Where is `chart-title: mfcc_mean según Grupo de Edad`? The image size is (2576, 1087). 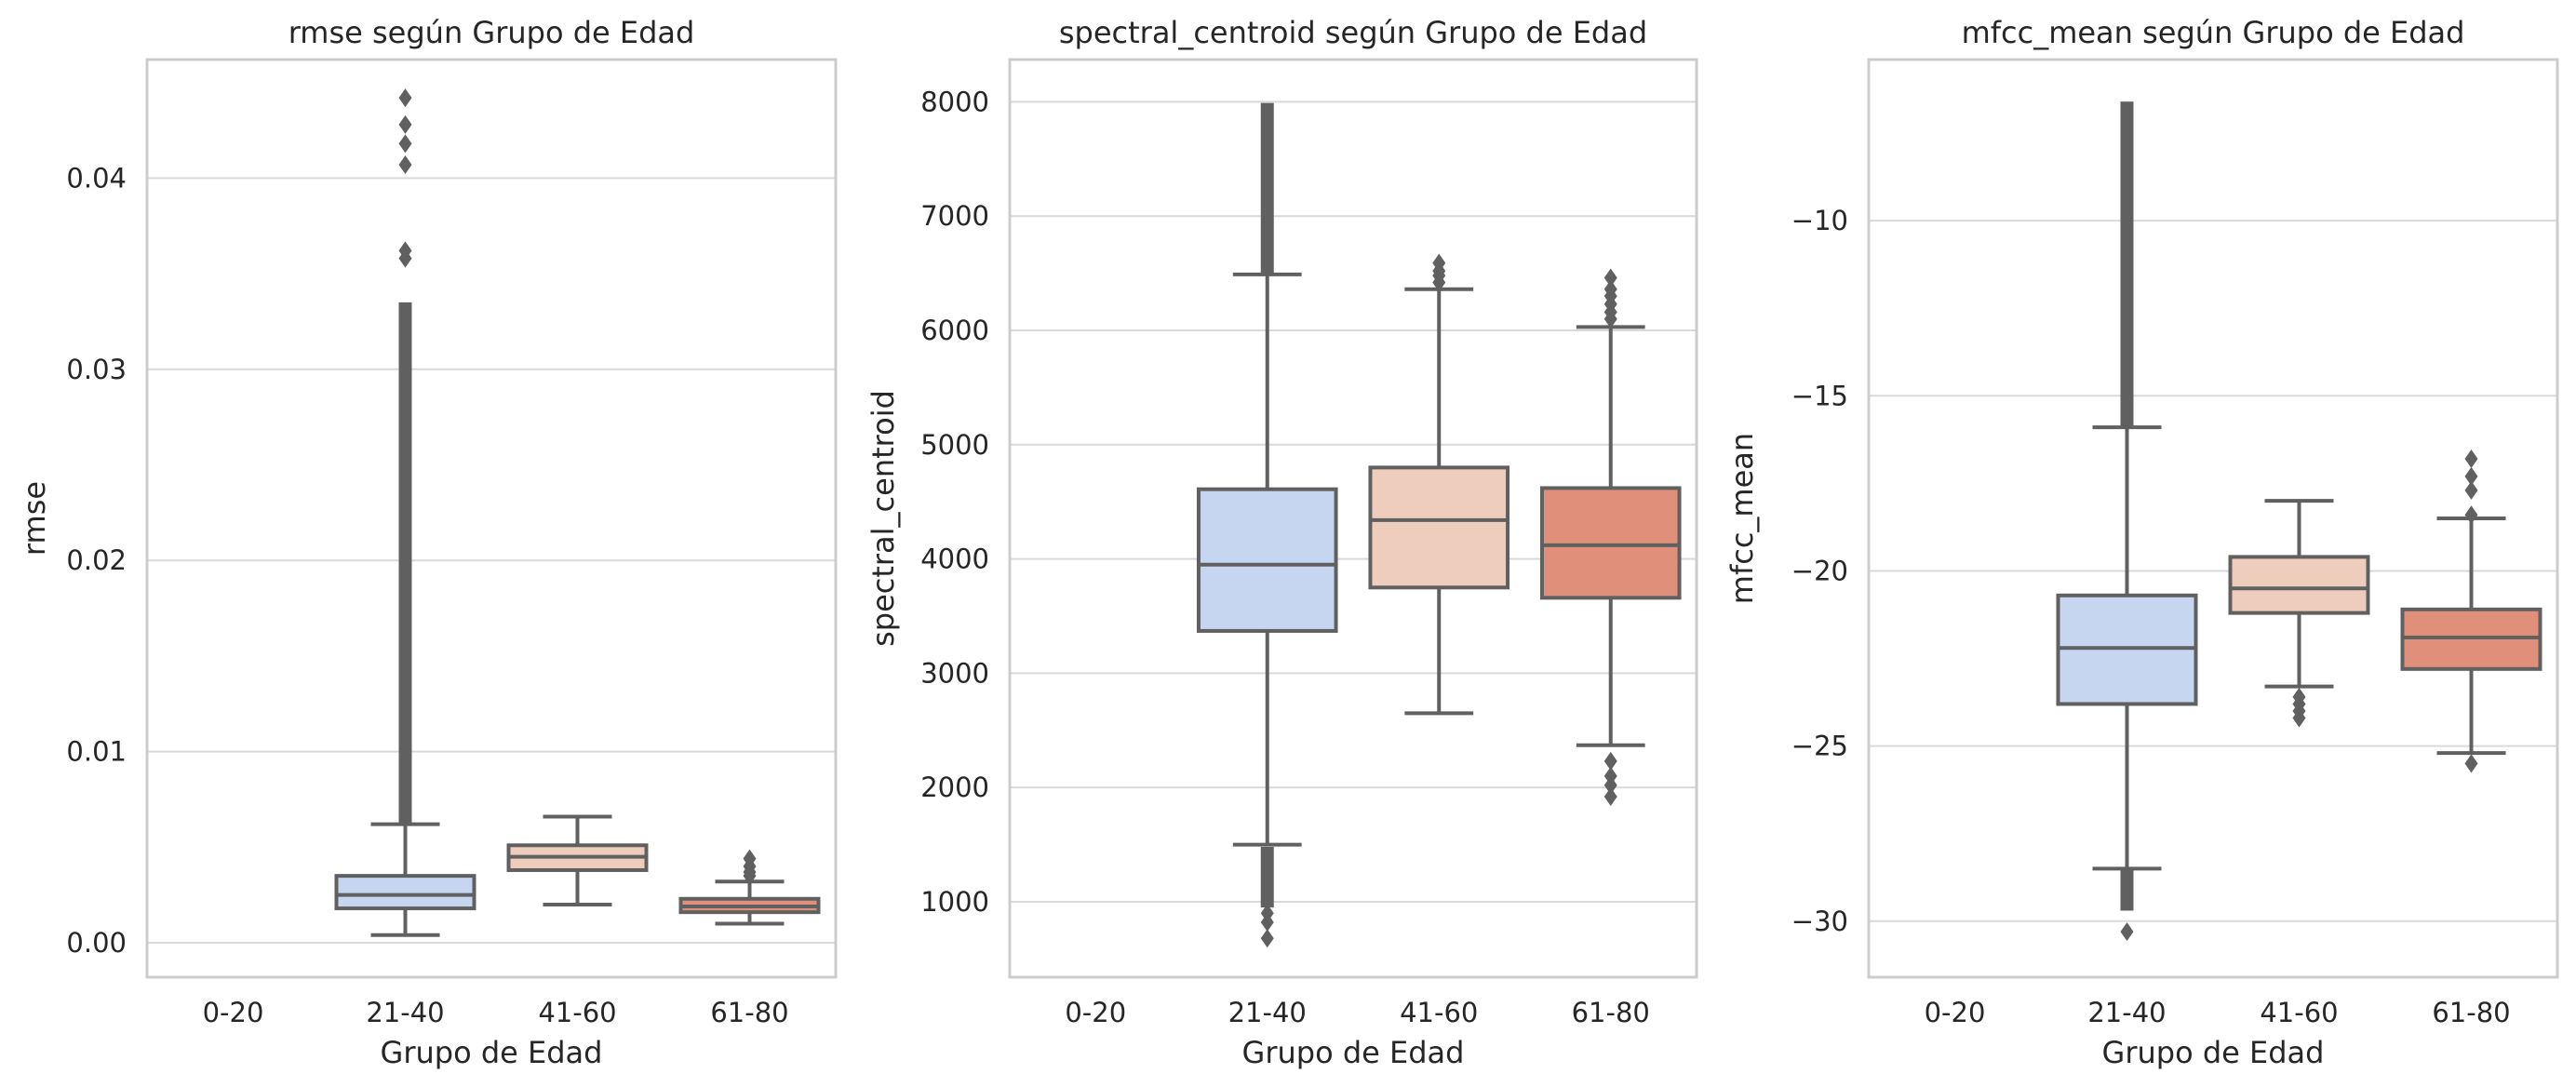 chart-title: mfcc_mean según Grupo de Edad is located at coordinates (2213, 32).